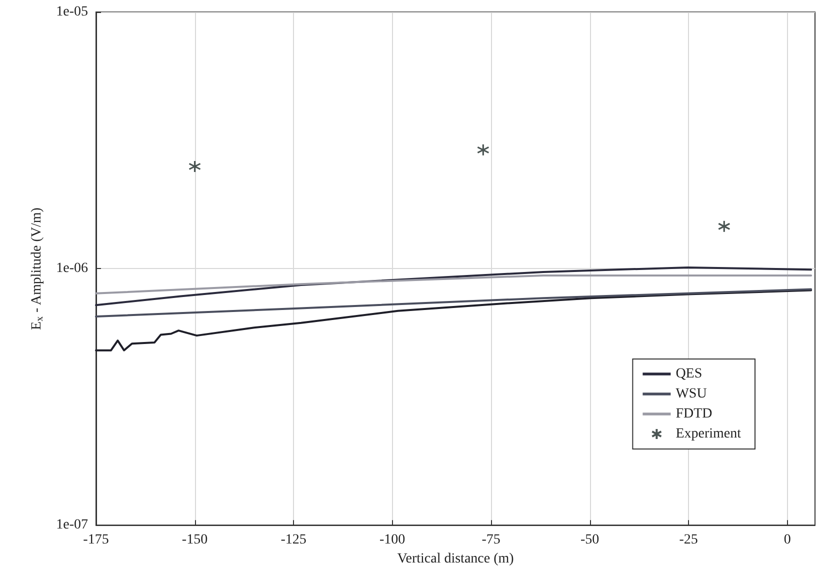 Image resolution: width=817 pixels, height=571 pixels. I want to click on legend-label: WSU, so click(691, 394).